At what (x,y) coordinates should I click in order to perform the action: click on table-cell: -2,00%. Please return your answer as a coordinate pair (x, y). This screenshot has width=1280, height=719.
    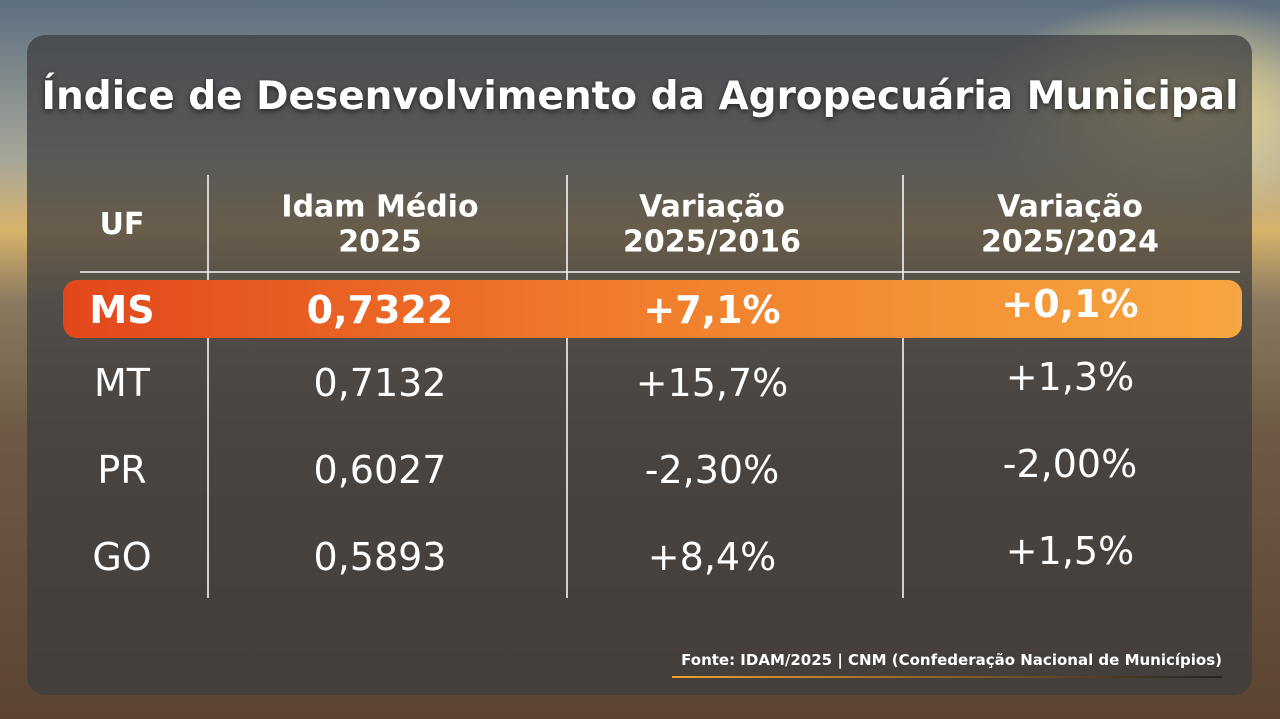
    Looking at the image, I should click on (1070, 464).